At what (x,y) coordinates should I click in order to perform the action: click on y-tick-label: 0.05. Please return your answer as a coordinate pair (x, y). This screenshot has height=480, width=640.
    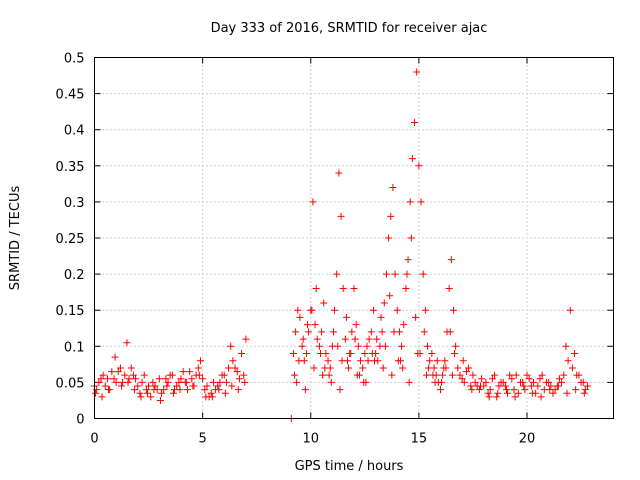
    Looking at the image, I should click on (70, 383).